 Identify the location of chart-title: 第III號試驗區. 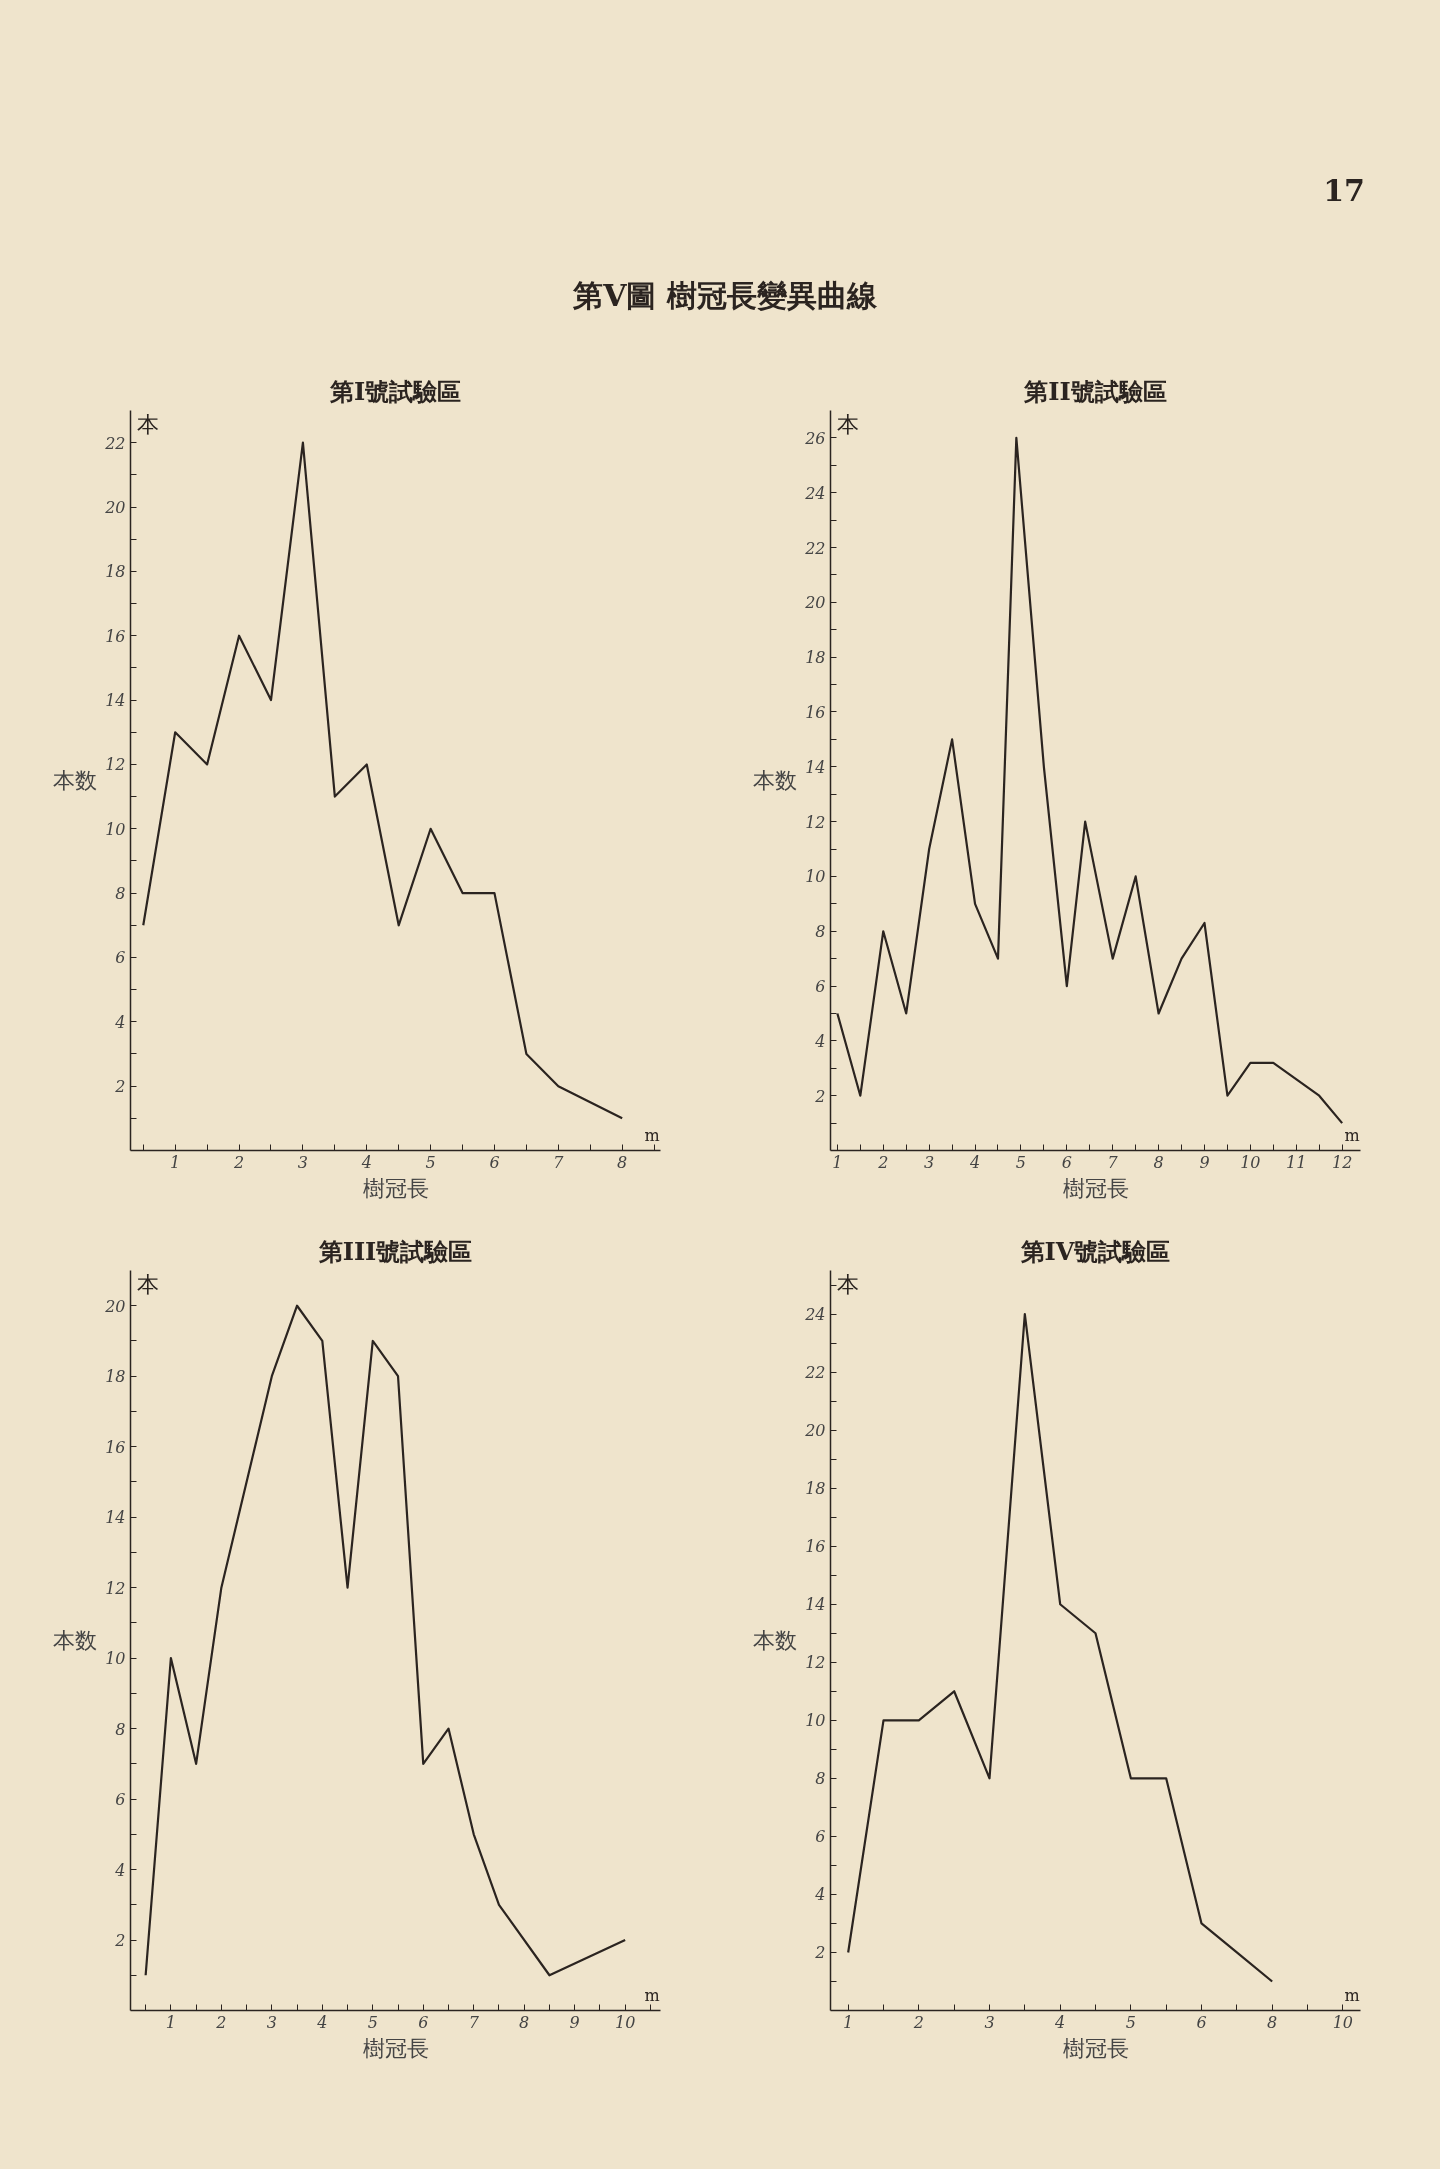
(395, 1251).